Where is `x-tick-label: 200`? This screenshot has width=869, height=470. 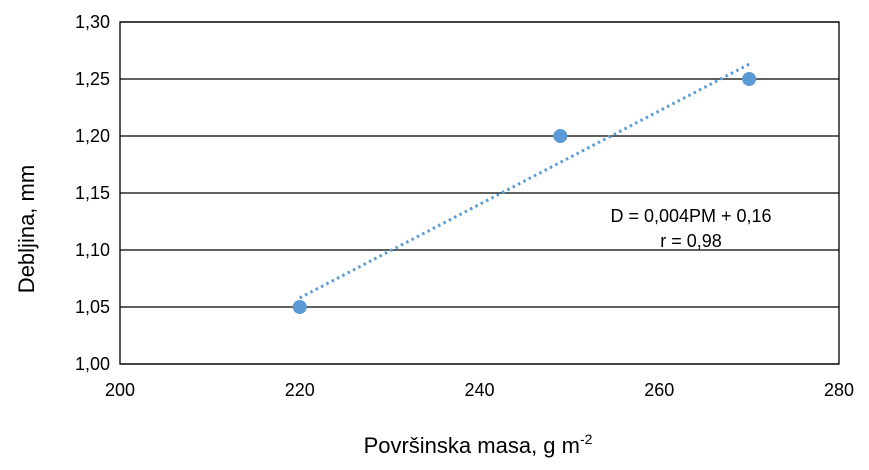
x-tick-label: 200 is located at coordinates (120, 390).